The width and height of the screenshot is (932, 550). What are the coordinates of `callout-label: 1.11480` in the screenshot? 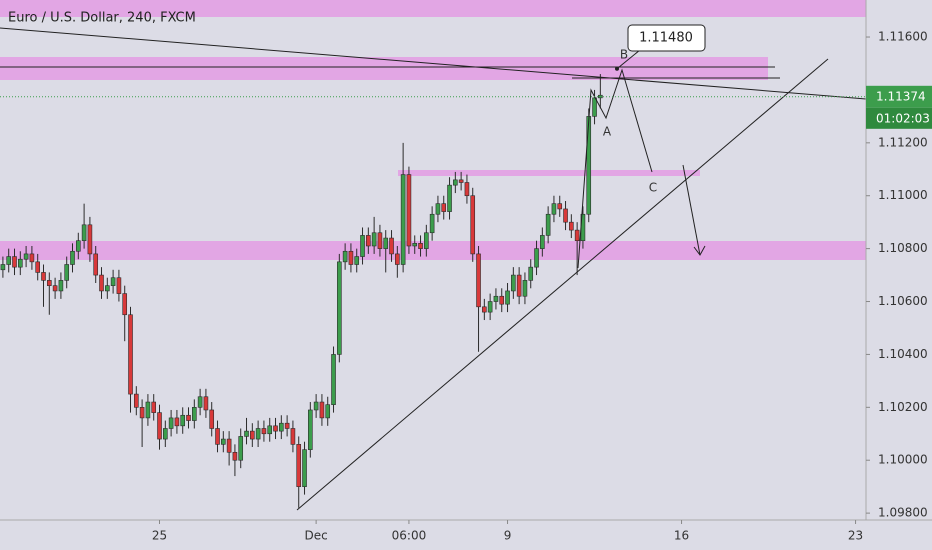 It's located at (666, 38).